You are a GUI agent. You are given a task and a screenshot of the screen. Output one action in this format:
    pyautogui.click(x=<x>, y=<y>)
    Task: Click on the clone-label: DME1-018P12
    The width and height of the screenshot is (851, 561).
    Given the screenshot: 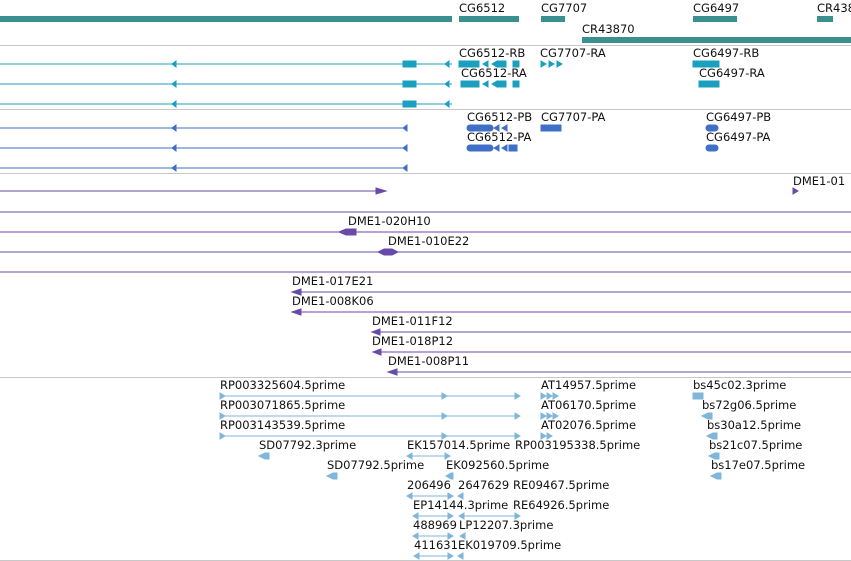 What is the action you would take?
    pyautogui.click(x=413, y=341)
    